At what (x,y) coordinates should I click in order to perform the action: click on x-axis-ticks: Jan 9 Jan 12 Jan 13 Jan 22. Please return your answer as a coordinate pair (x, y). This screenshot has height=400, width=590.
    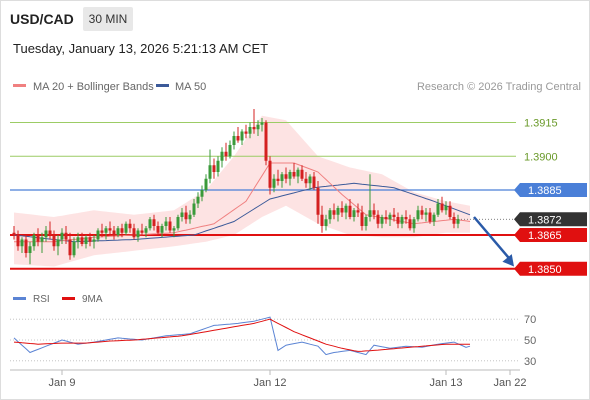
    Looking at the image, I should click on (288, 379).